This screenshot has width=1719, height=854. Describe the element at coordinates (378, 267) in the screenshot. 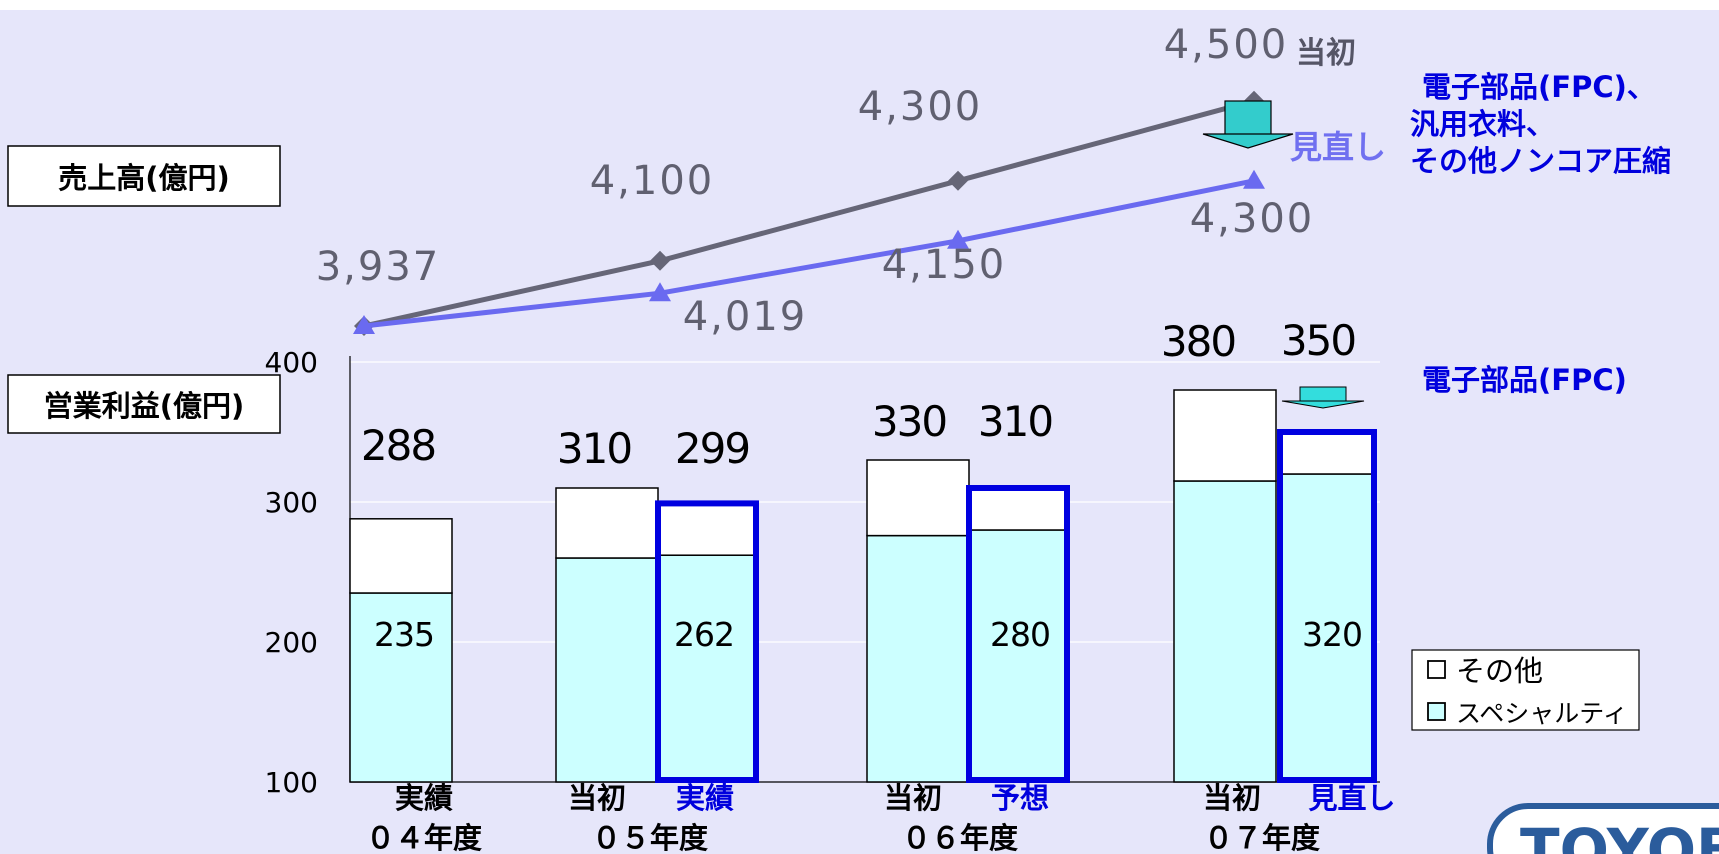

I see `sales-label-04: 3,937` at that location.